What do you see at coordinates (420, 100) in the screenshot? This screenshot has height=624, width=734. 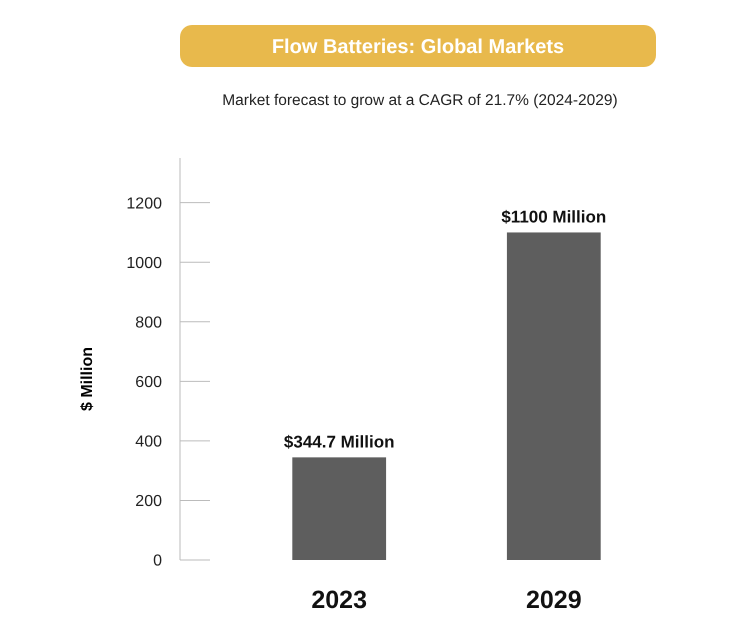 I see `chart-subtitle: Market forecast to grow at a CAGR of 21.7% (2024-2029)` at bounding box center [420, 100].